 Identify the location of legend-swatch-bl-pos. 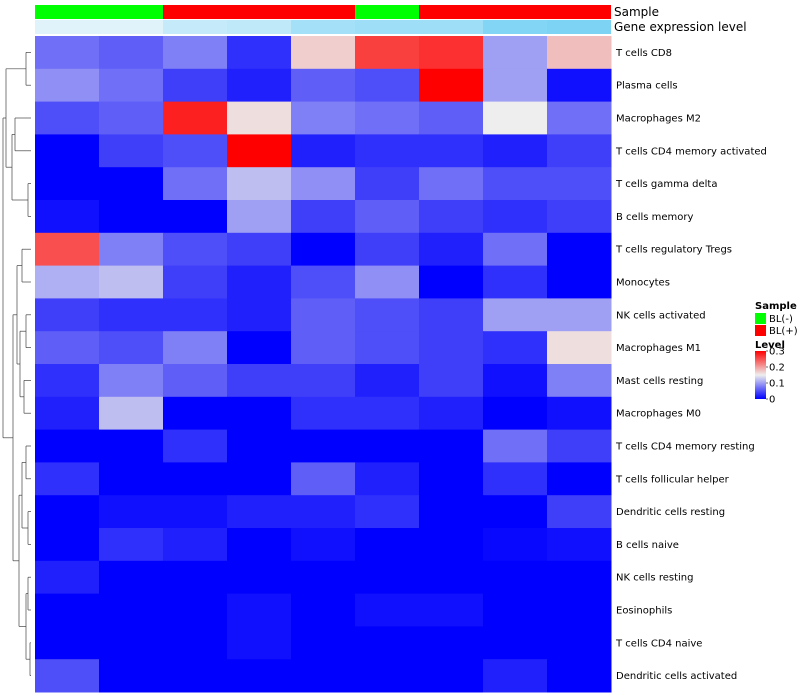
(760, 330).